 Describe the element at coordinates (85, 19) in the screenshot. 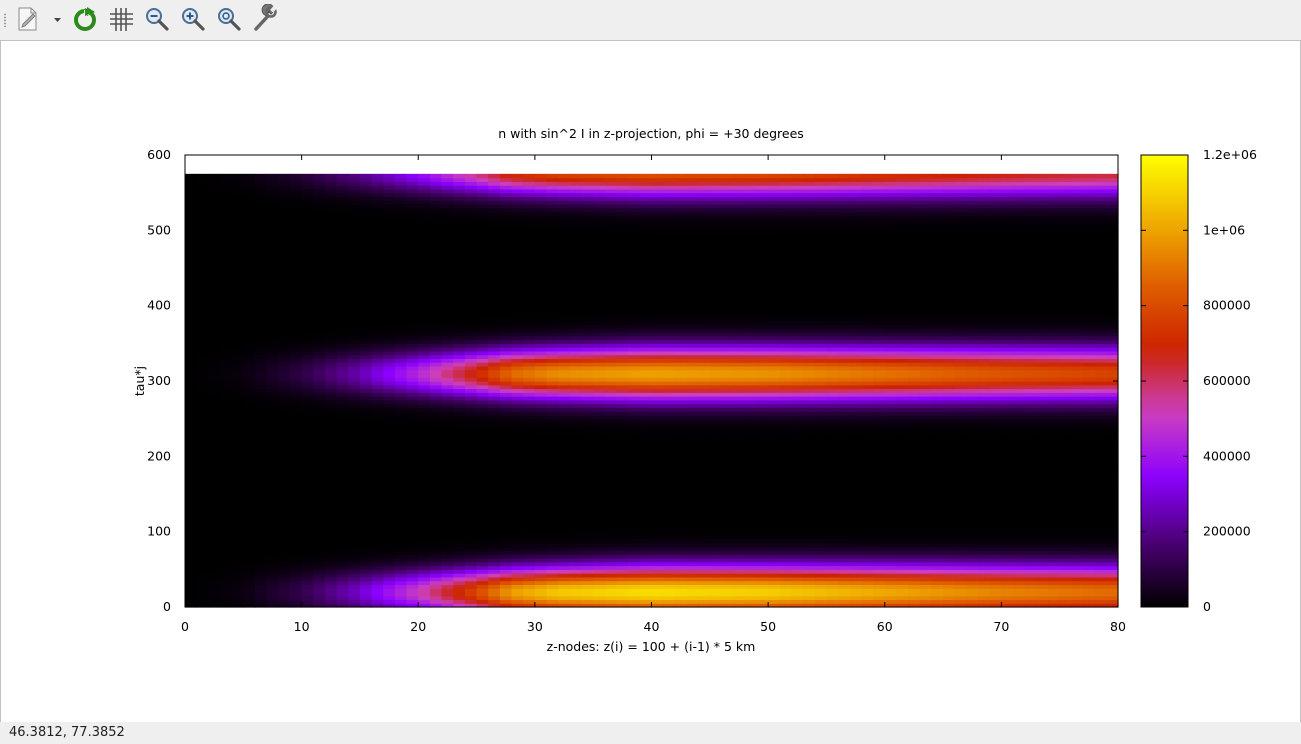

I see `replot-icon` at that location.